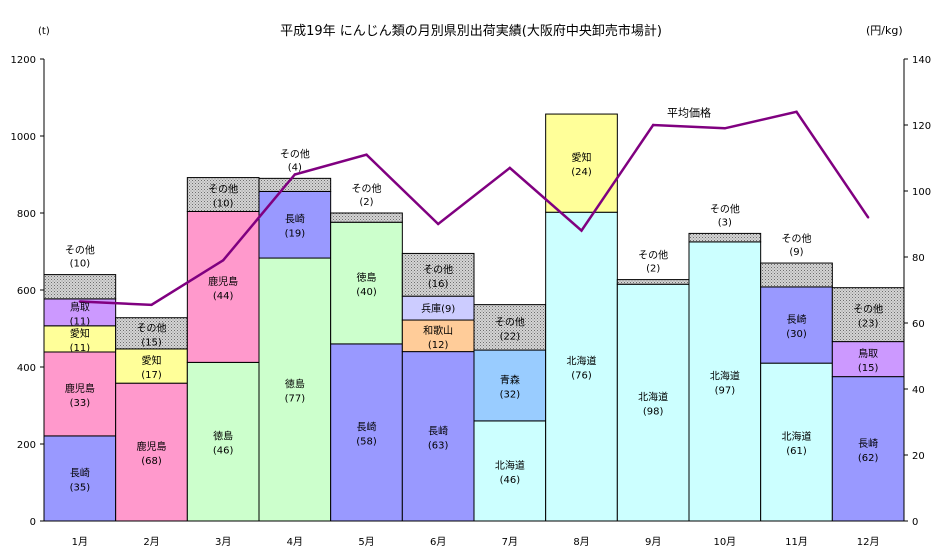  Describe the element at coordinates (151, 375) in the screenshot. I see `segment-share-label: (17)` at that location.